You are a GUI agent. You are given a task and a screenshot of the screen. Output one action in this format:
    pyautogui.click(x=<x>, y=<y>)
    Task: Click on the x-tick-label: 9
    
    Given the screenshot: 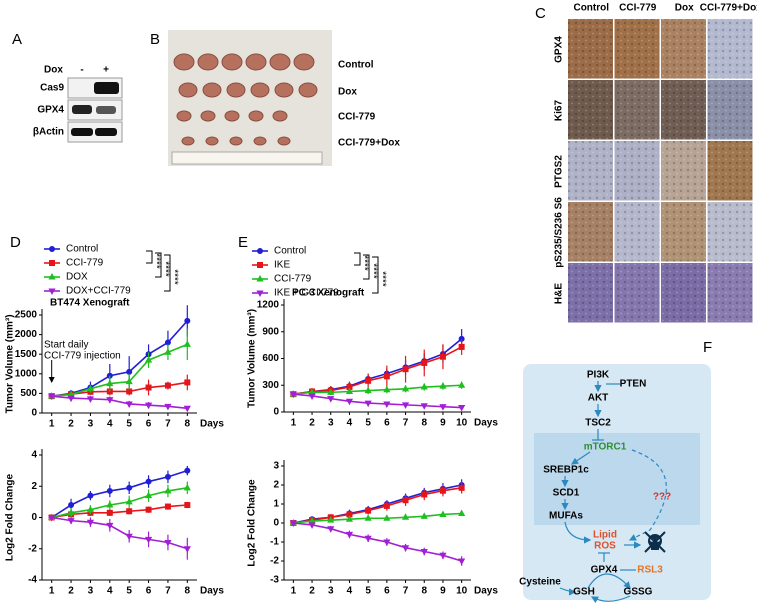 What is the action you would take?
    pyautogui.click(x=443, y=423)
    